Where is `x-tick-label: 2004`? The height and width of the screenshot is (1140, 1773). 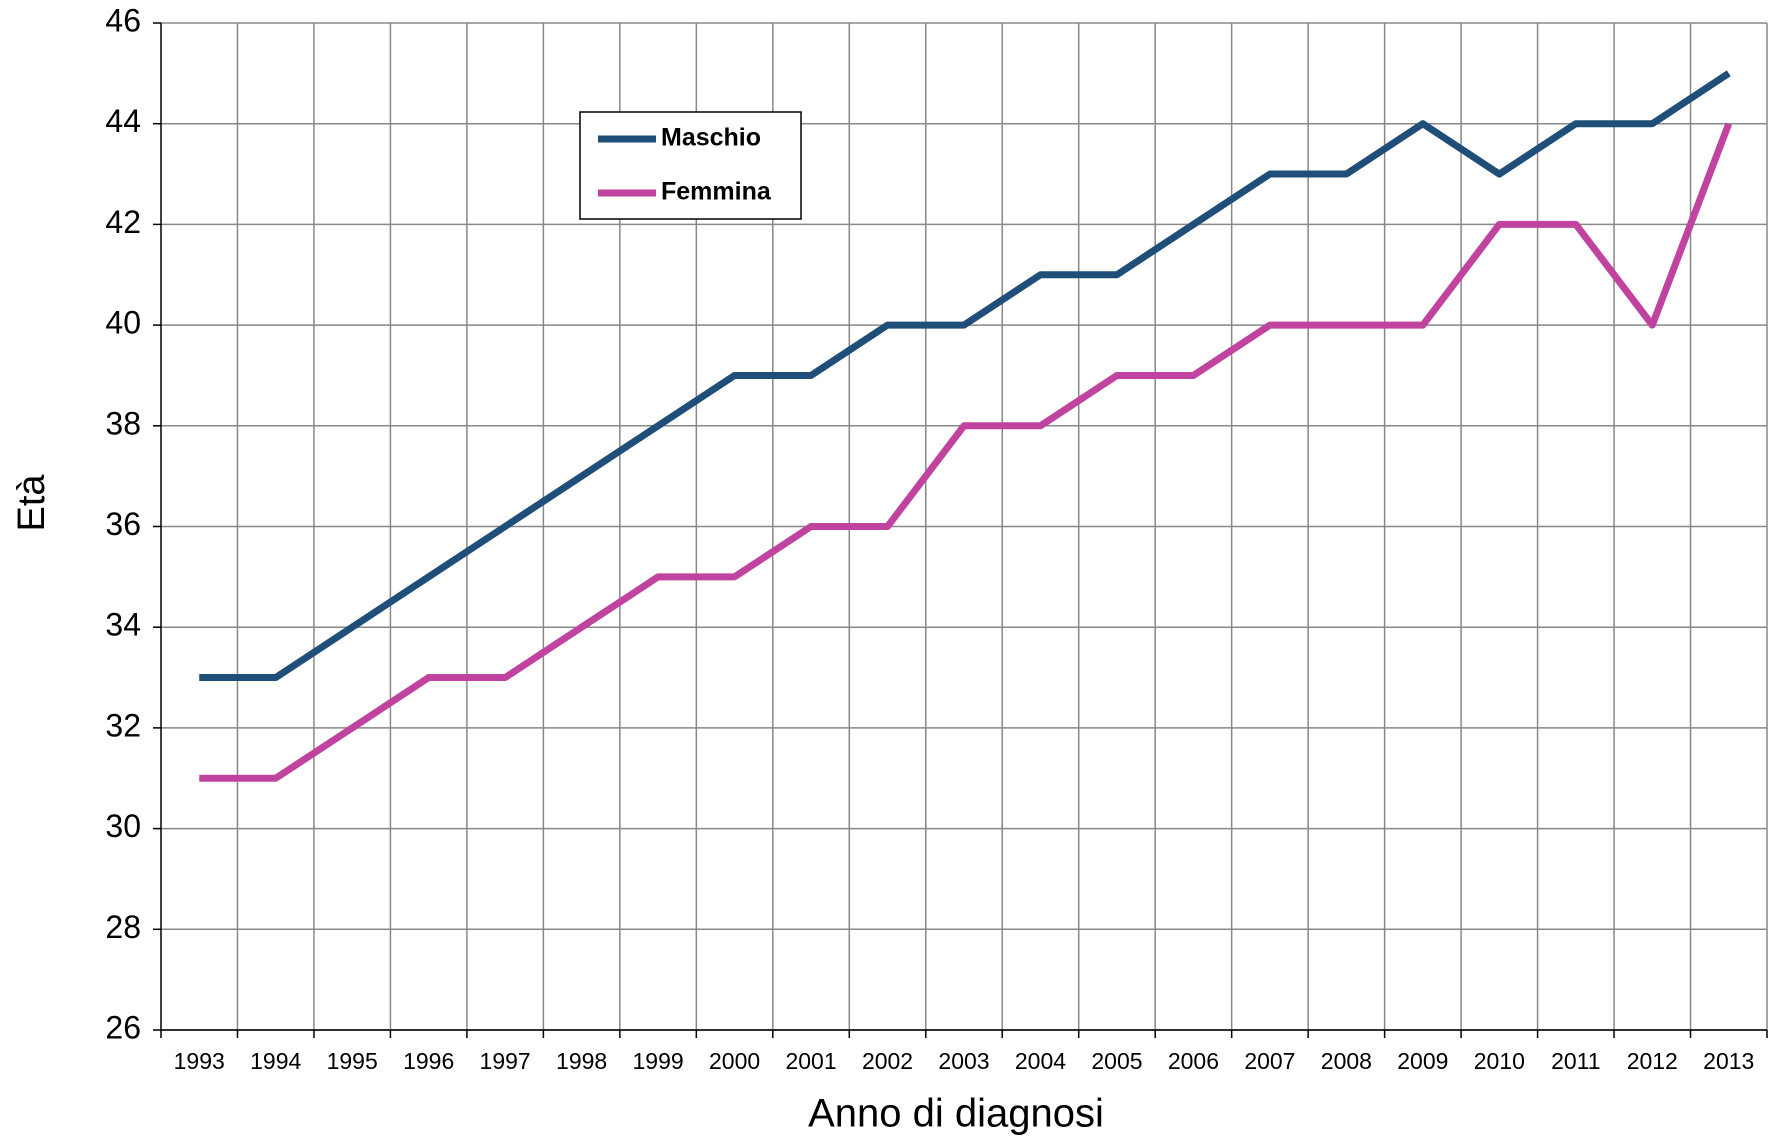 x-tick-label: 2004 is located at coordinates (1040, 1061).